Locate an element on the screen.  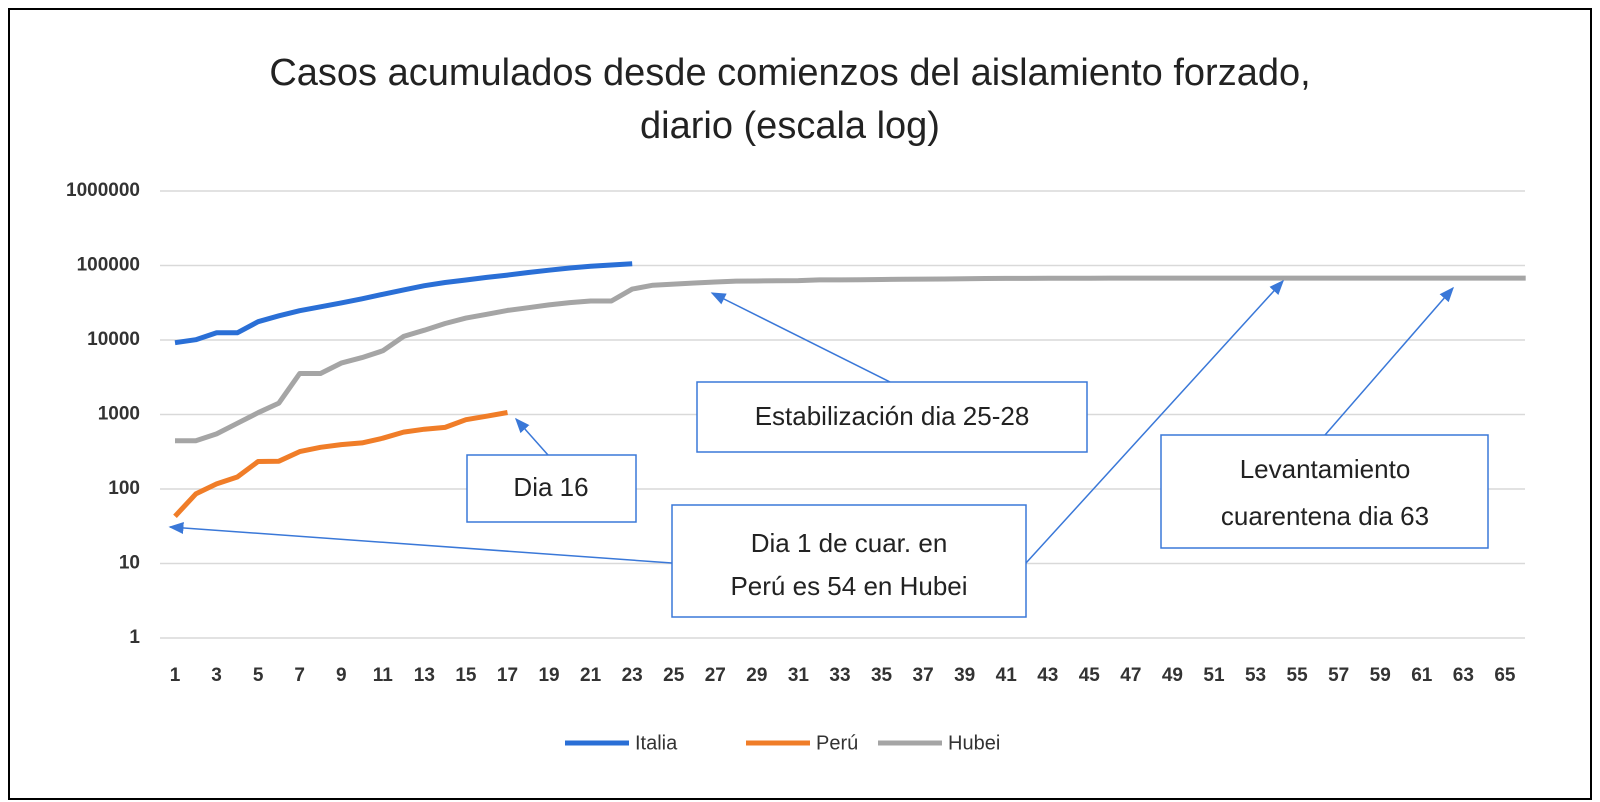
x-tick-label: 1 is located at coordinates (175, 675).